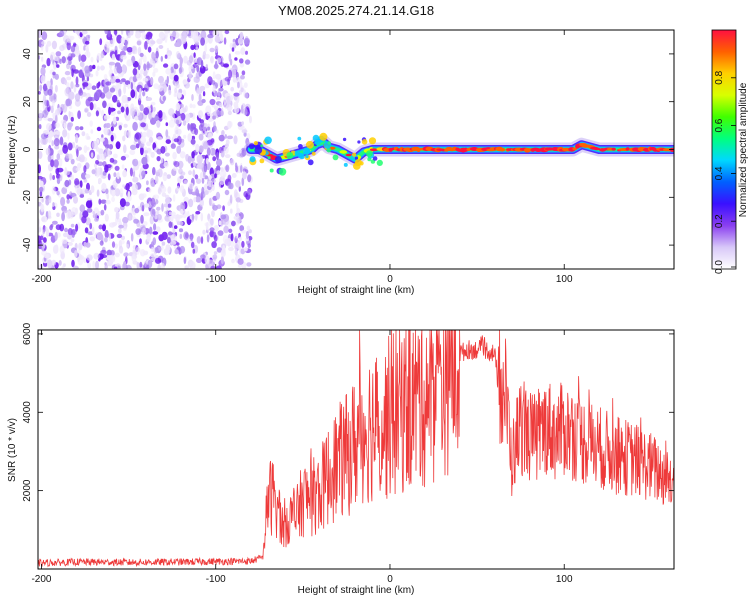 The image size is (750, 600). I want to click on colorbar-tick-label: 0.8, so click(719, 77).